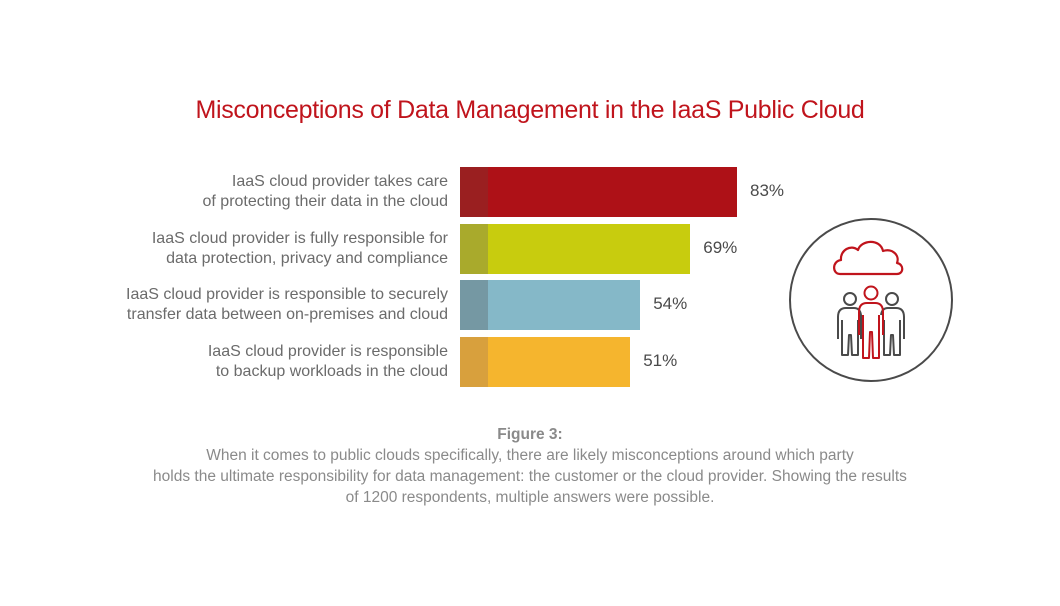  I want to click on cloud-people-icon, so click(871, 300).